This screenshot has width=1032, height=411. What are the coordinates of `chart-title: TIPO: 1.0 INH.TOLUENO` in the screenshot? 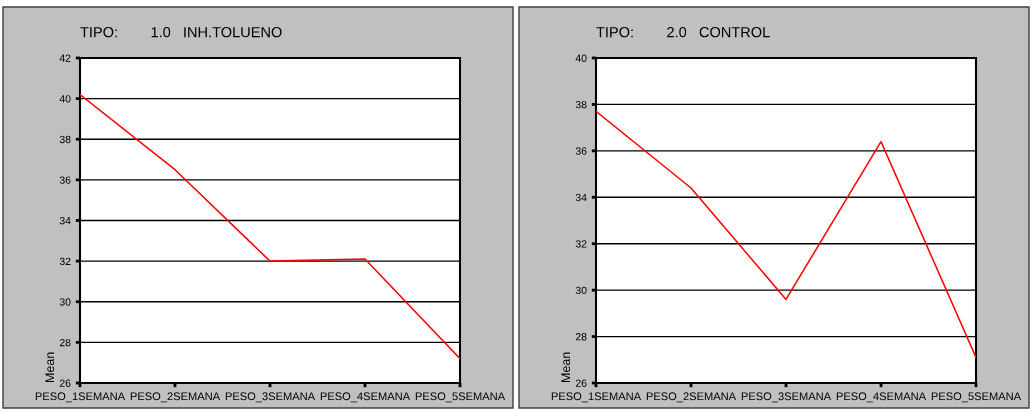 It's located at (181, 32).